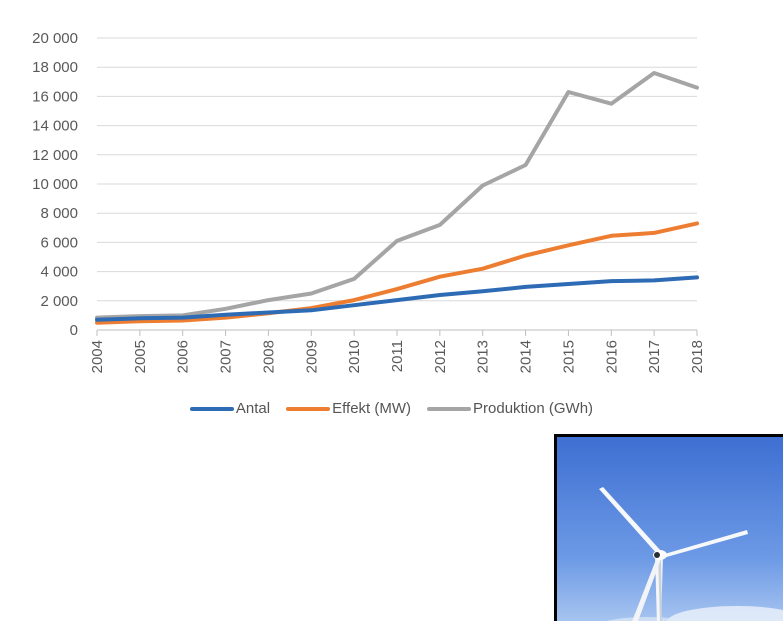  What do you see at coordinates (55, 38) in the screenshot?
I see `y-tick-label: 20 000` at bounding box center [55, 38].